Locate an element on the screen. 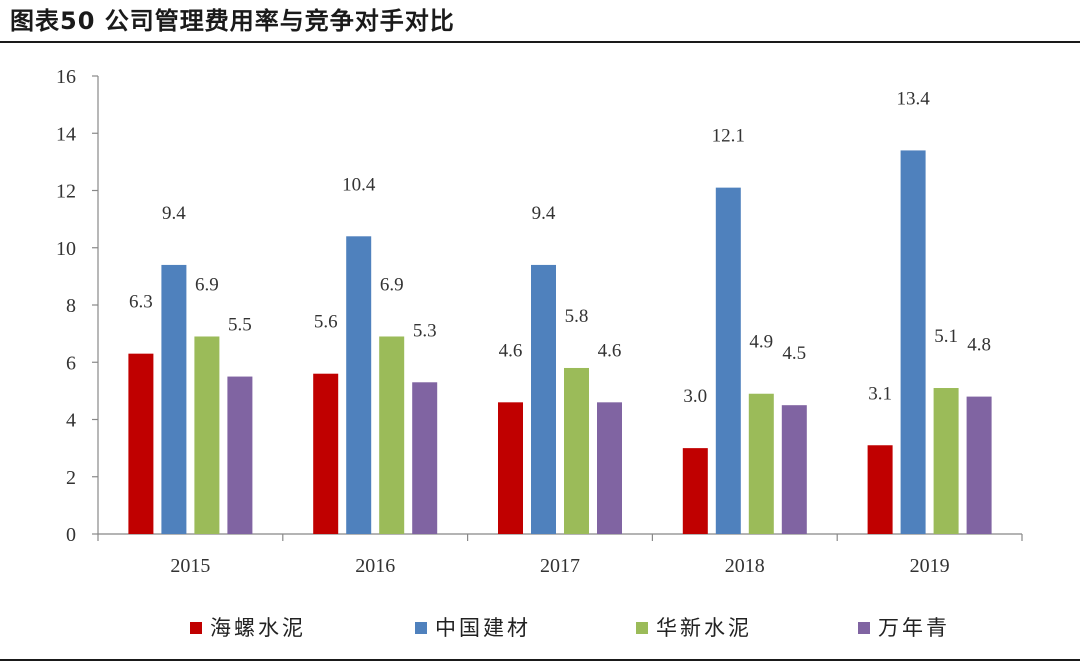 The image size is (1080, 666). legend-label: 万年青 is located at coordinates (914, 628).